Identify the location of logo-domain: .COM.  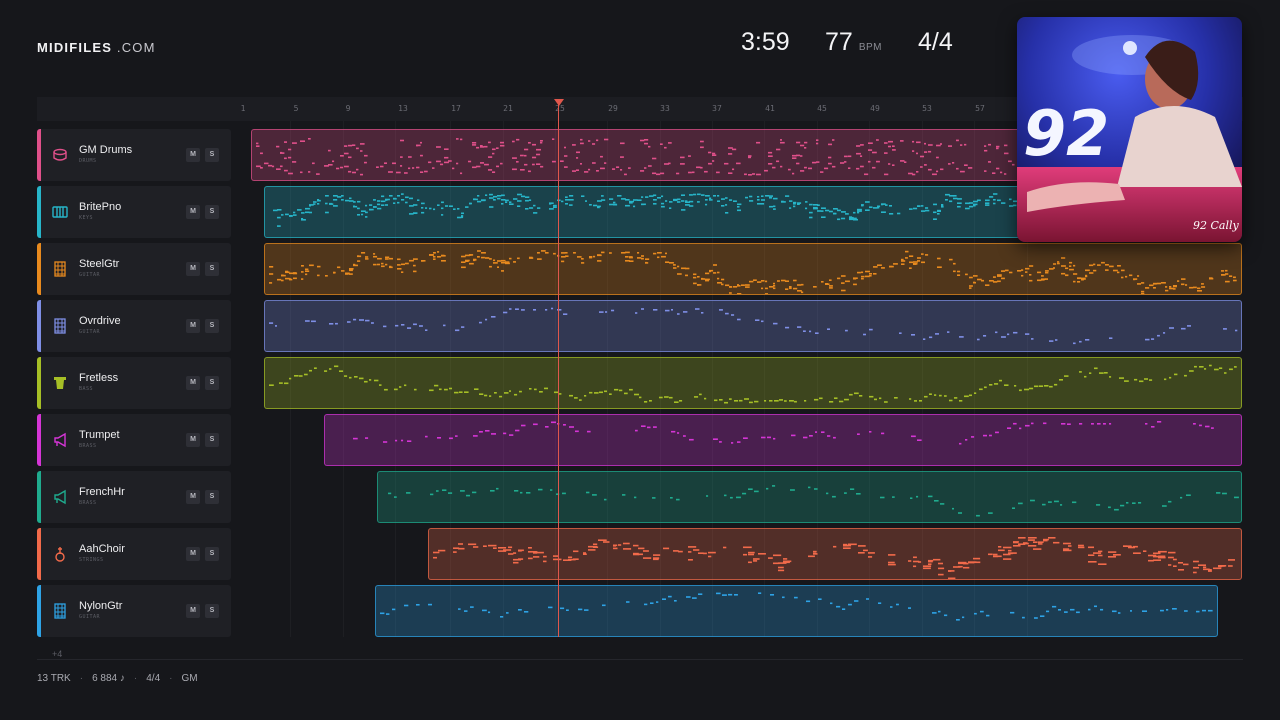
(136, 47).